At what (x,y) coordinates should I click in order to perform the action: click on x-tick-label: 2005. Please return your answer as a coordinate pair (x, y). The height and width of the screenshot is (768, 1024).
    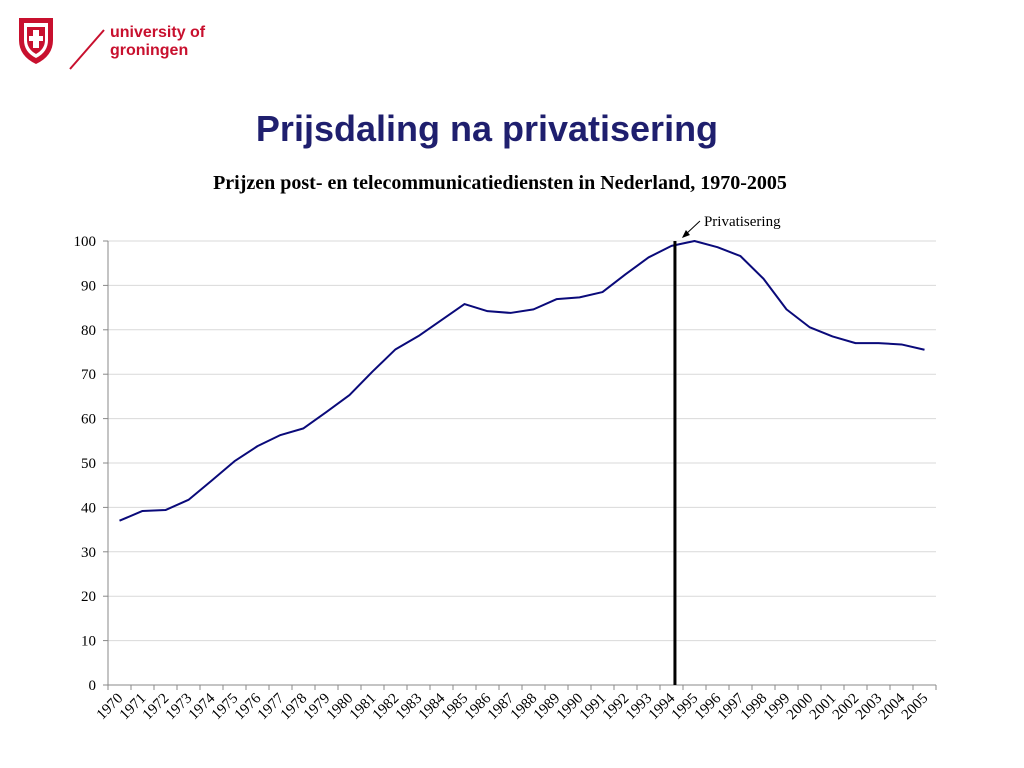
    Looking at the image, I should click on (915, 707).